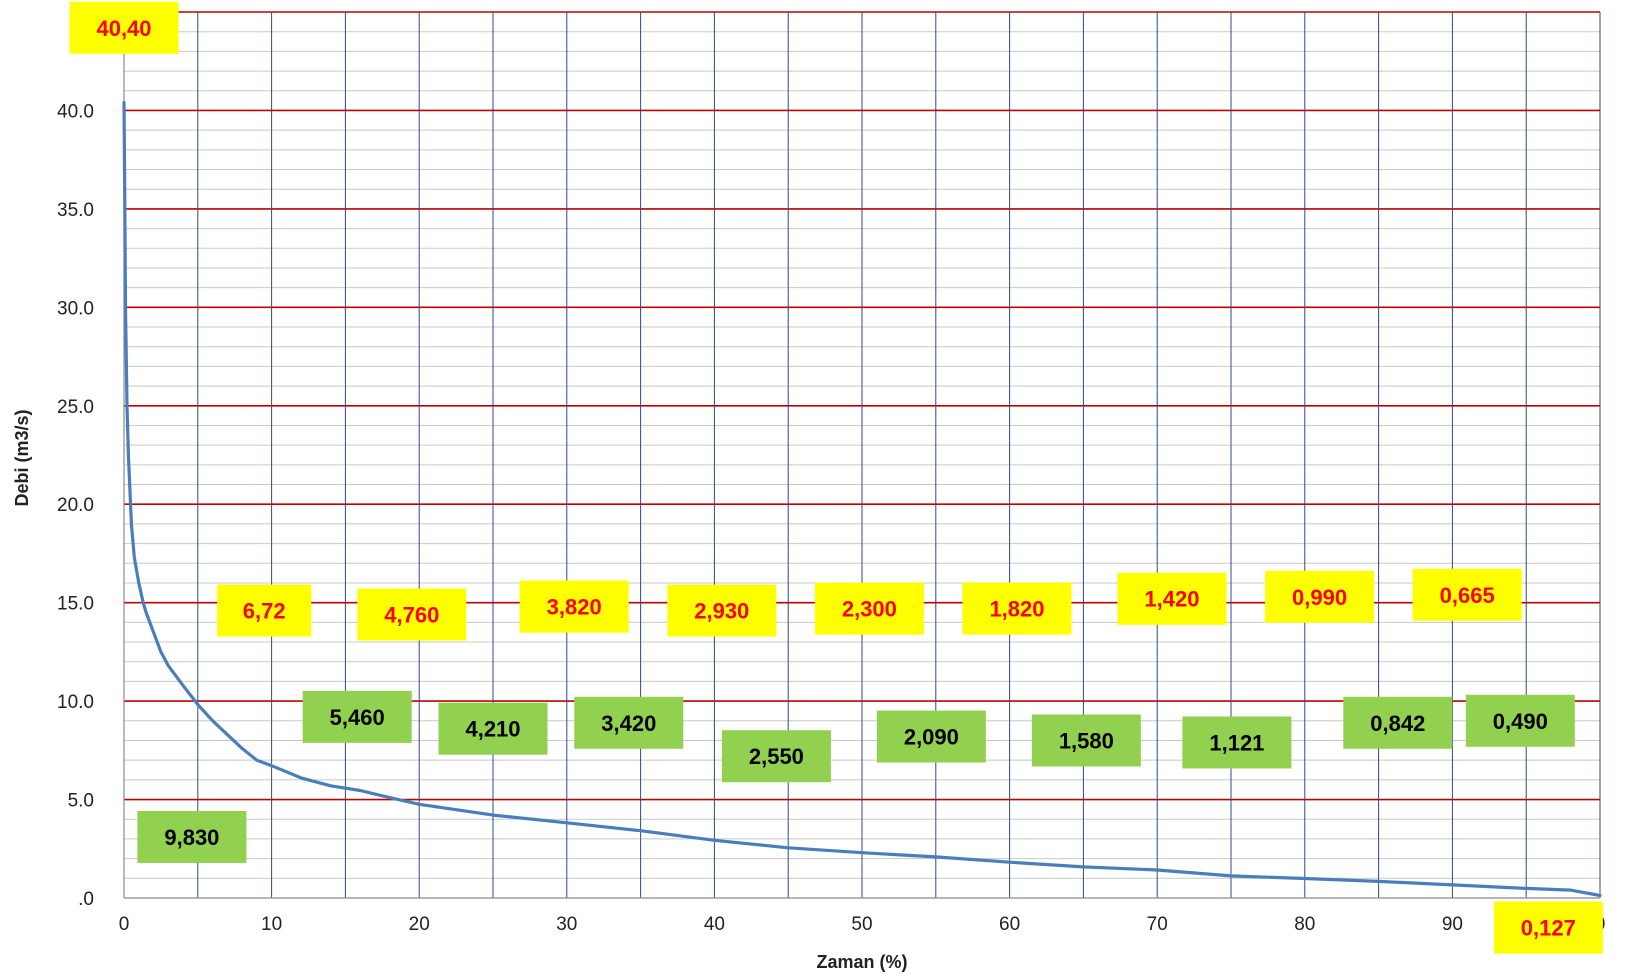 This screenshot has width=1628, height=978. I want to click on callout-label: 3,820, so click(574, 607).